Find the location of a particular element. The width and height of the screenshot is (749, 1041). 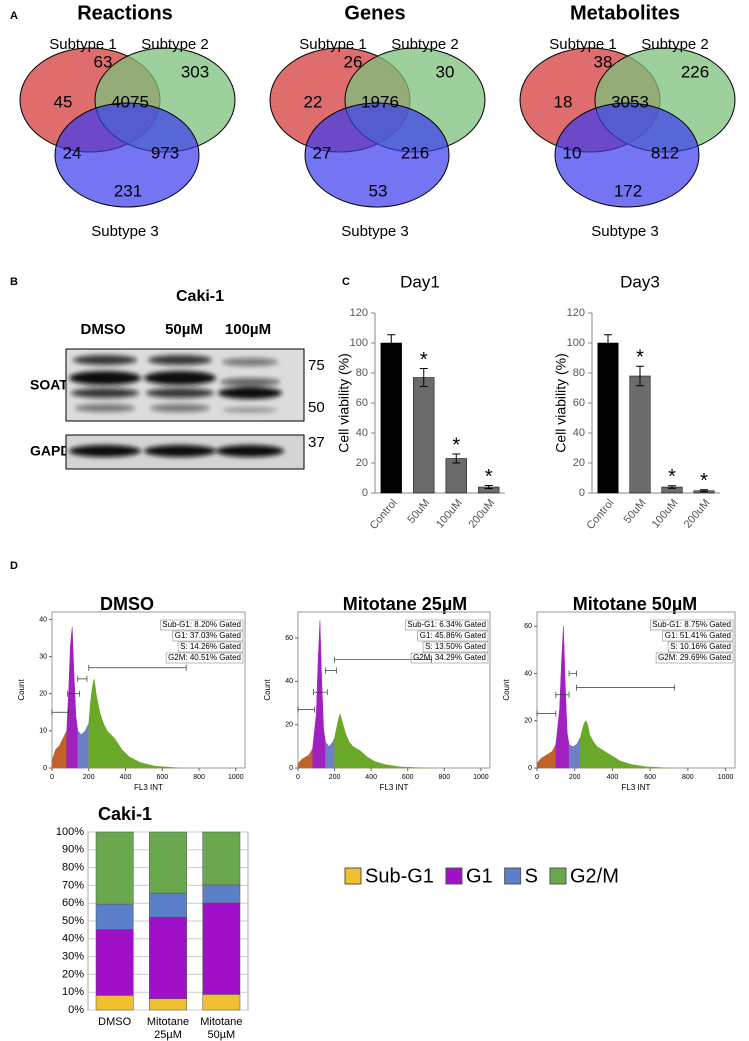

y-axis-label: Cell viability (%) is located at coordinates (561, 403).